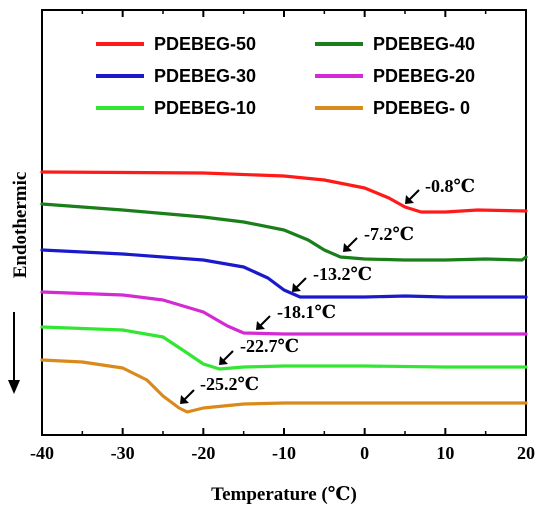 This screenshot has width=550, height=512. Describe the element at coordinates (364, 453) in the screenshot. I see `x-tick-label: 0` at that location.